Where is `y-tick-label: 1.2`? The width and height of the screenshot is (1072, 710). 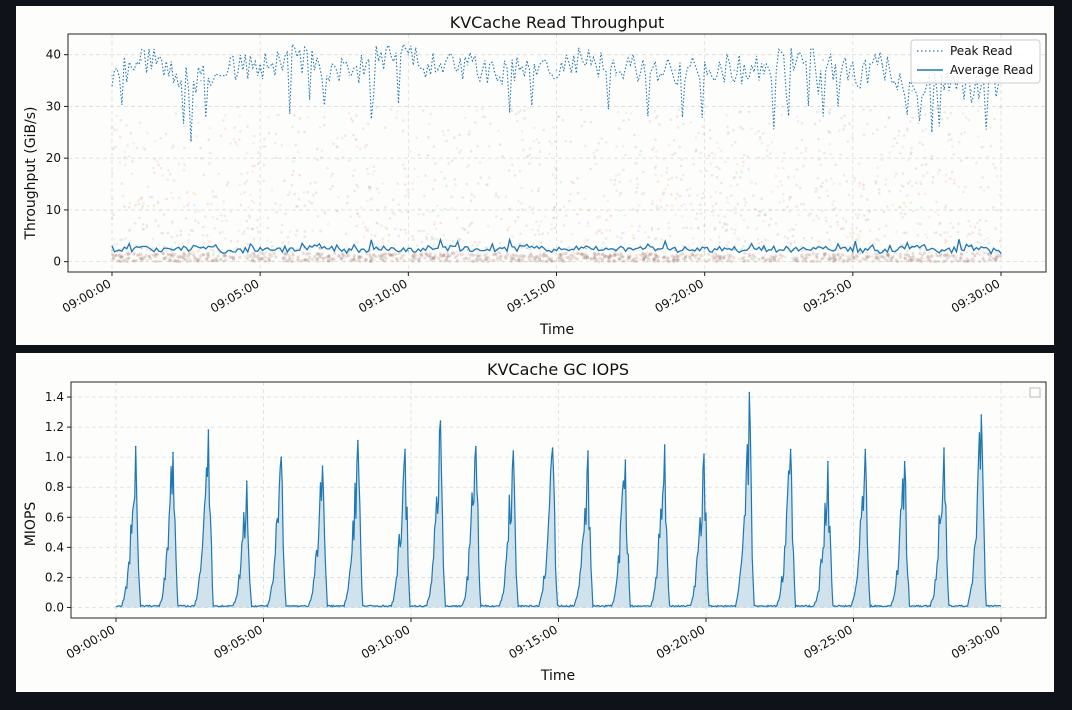
y-tick-label: 1.2 is located at coordinates (54, 427).